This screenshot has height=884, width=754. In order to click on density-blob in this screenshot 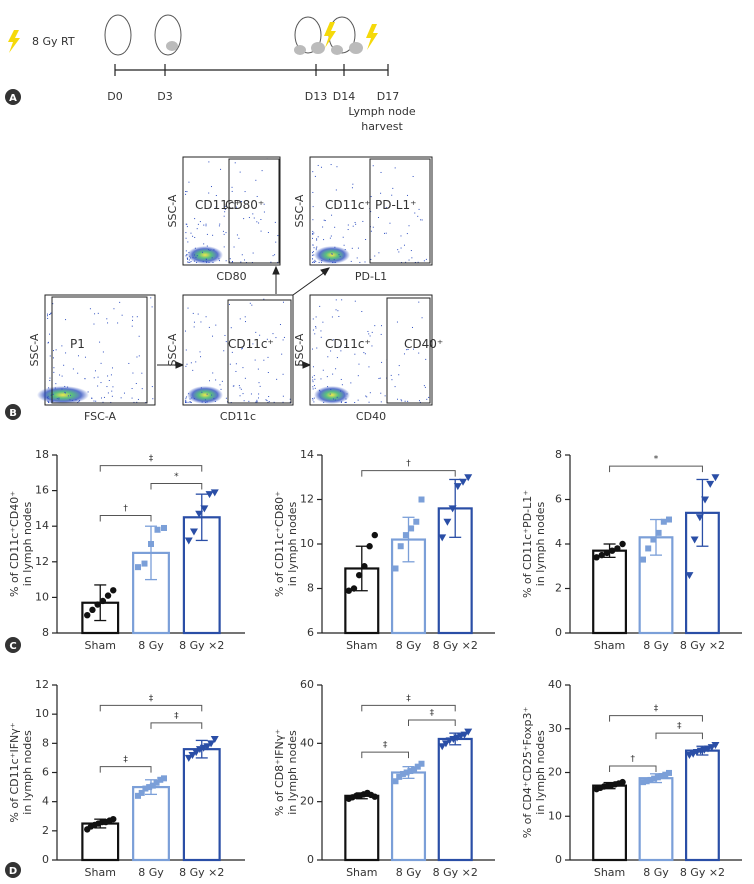, I will do `click(205, 395)`.